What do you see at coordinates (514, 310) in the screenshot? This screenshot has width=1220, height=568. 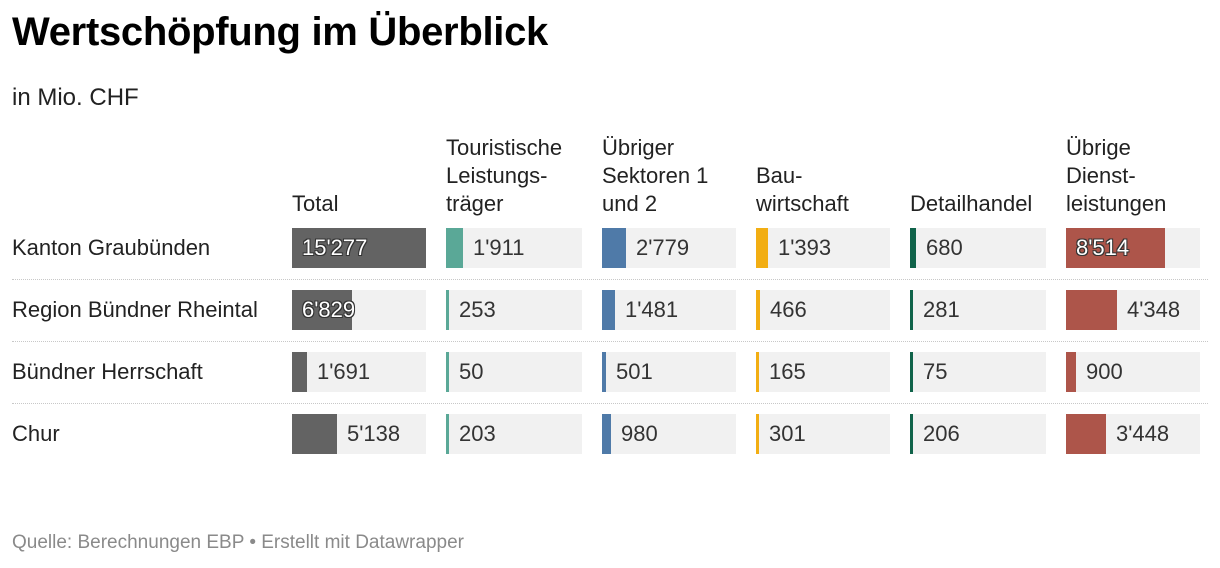 I see `table-cell: 253` at bounding box center [514, 310].